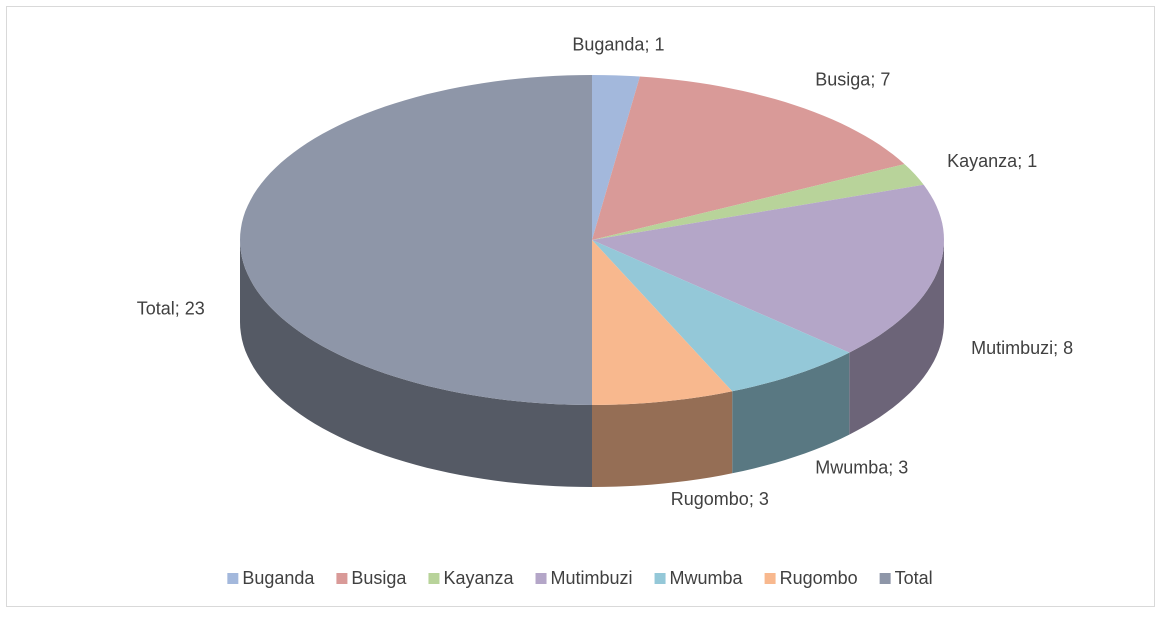  I want to click on data-label: Kayanza; 1, so click(992, 161).